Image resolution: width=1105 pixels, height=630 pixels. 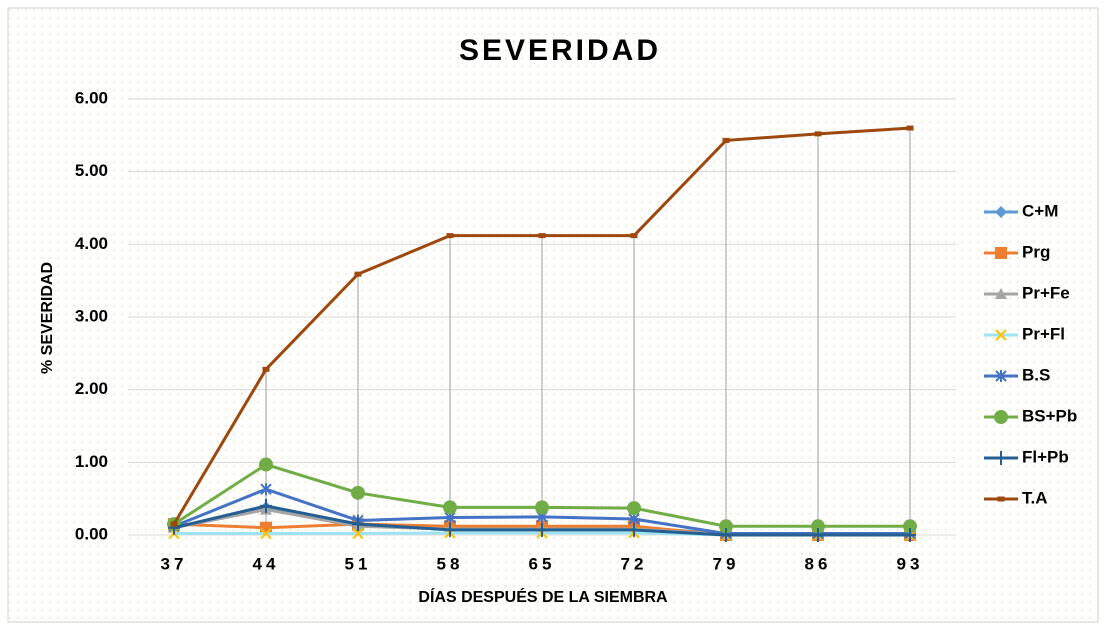 I want to click on legend-label: Pr+Fl, so click(x=1043, y=333).